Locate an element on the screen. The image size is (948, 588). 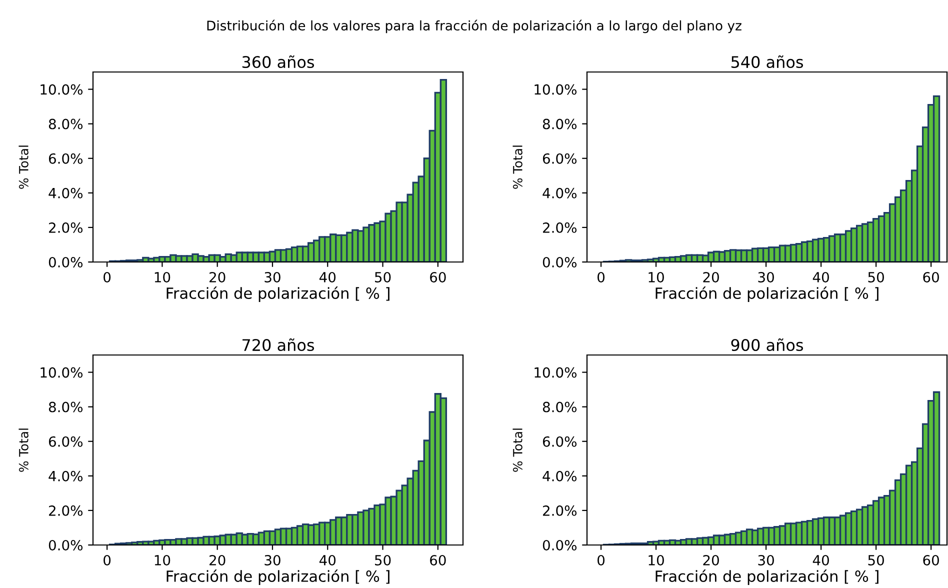
chart-title: 720 años is located at coordinates (278, 345).